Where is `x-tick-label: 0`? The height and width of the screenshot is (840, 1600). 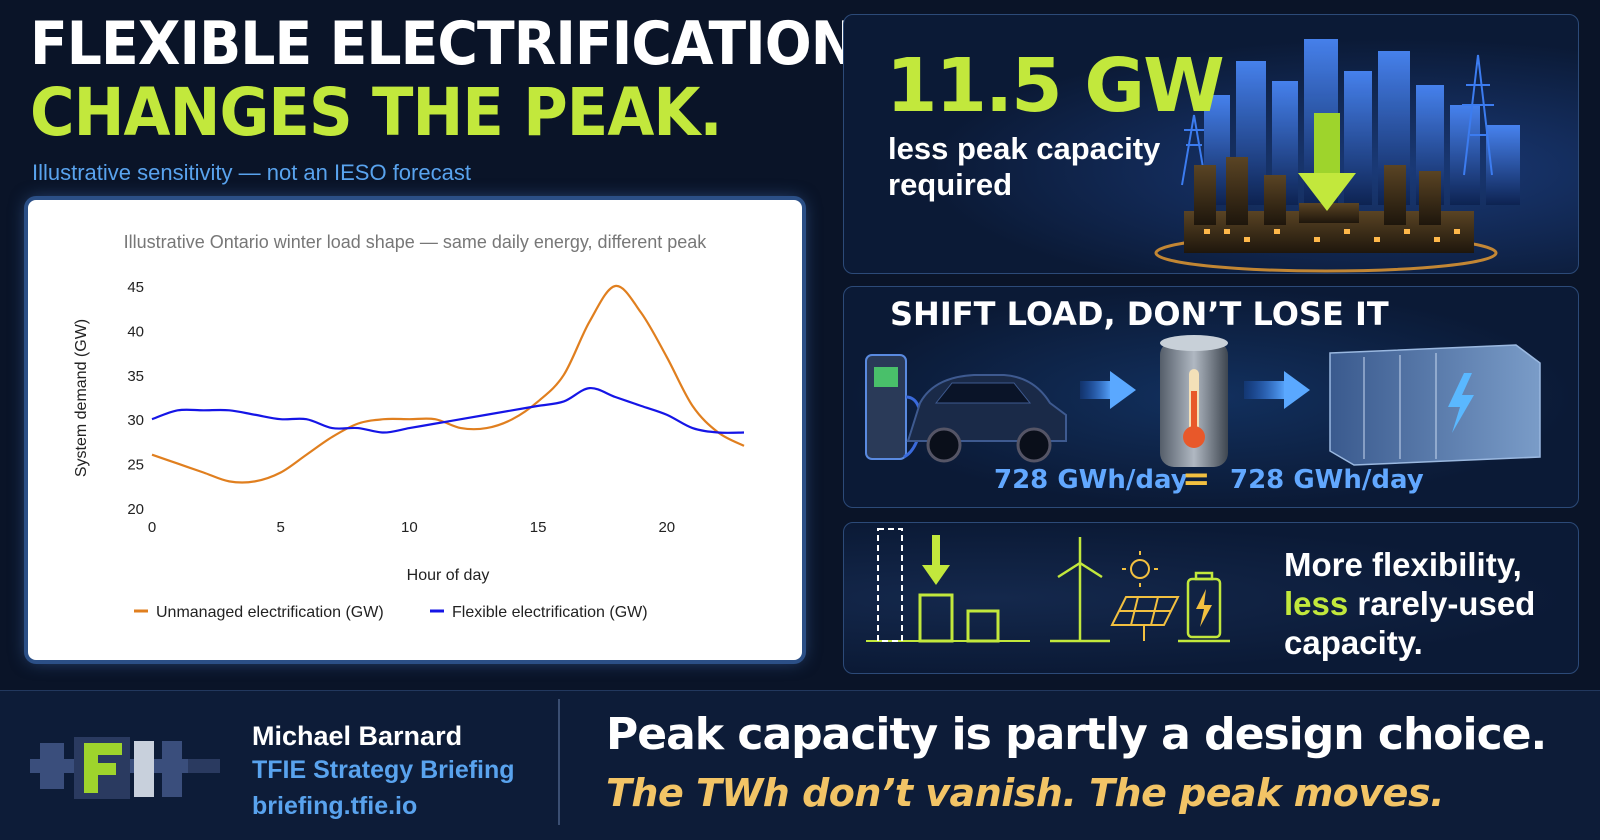 x-tick-label: 0 is located at coordinates (152, 527).